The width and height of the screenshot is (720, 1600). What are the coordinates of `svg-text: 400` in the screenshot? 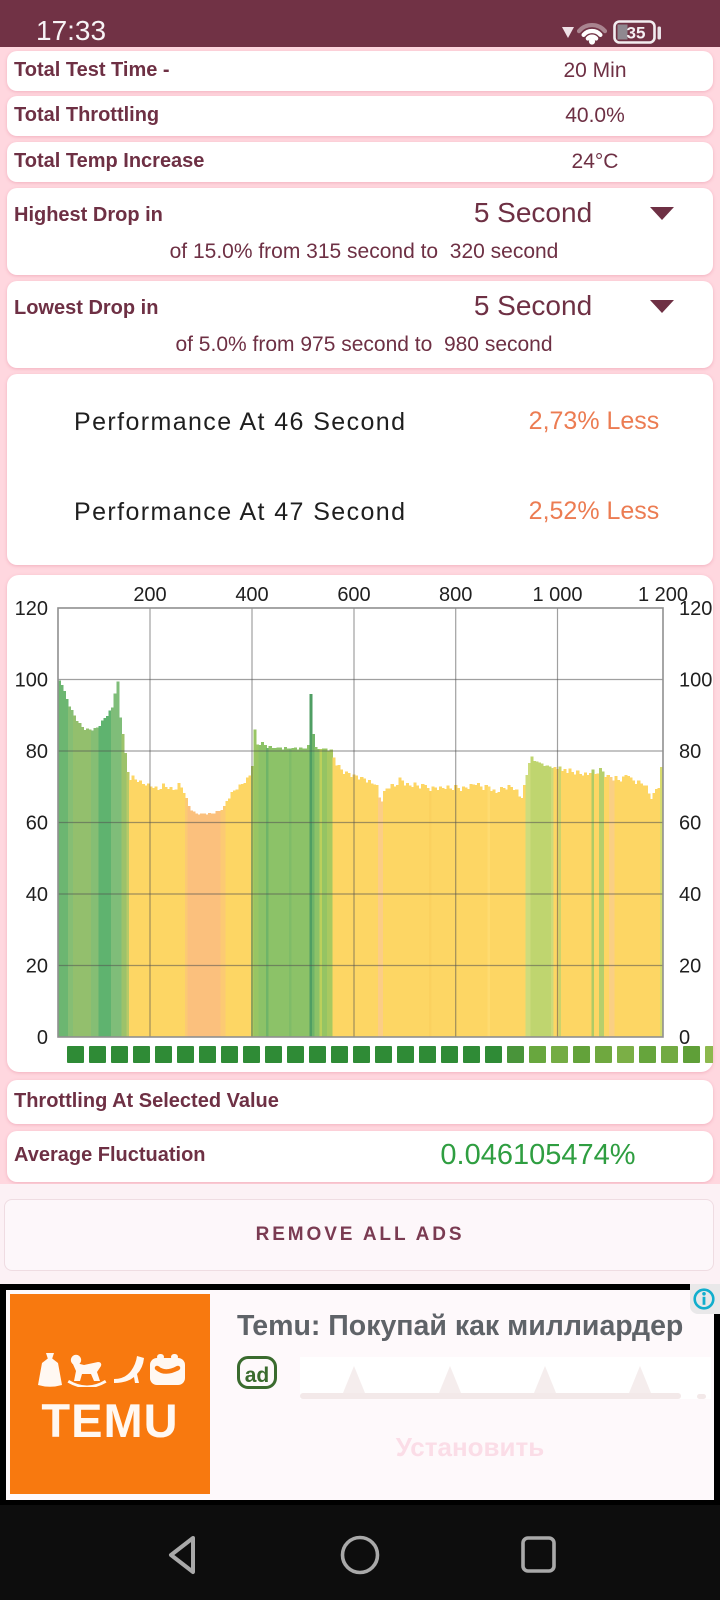 It's located at (251, 595).